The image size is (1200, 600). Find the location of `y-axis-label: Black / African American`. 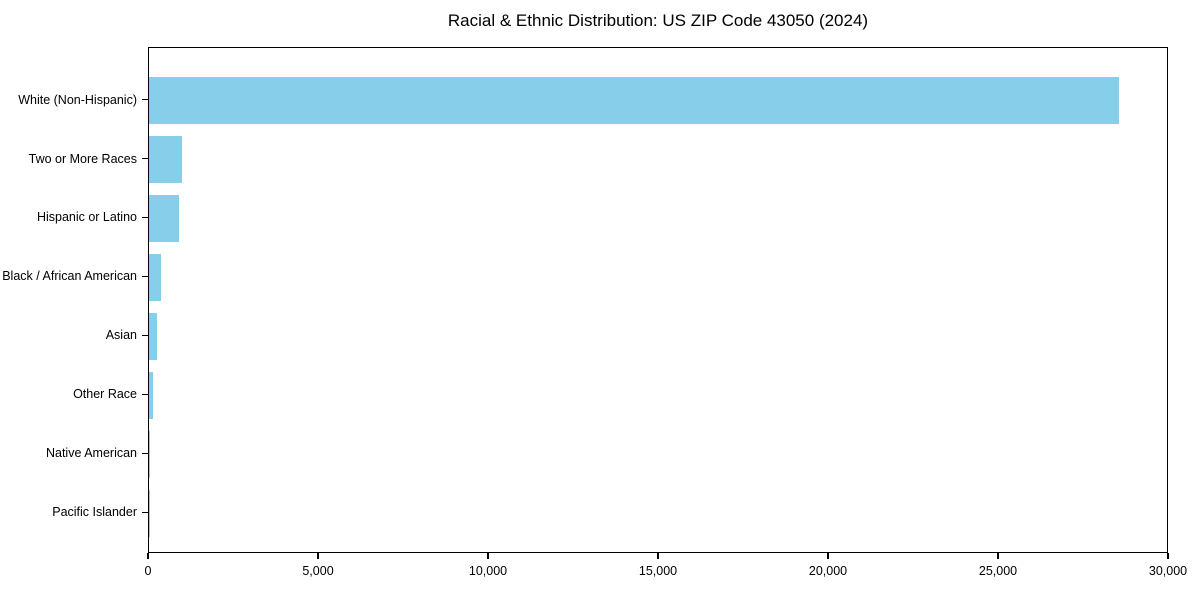

y-axis-label: Black / African American is located at coordinates (69, 276).